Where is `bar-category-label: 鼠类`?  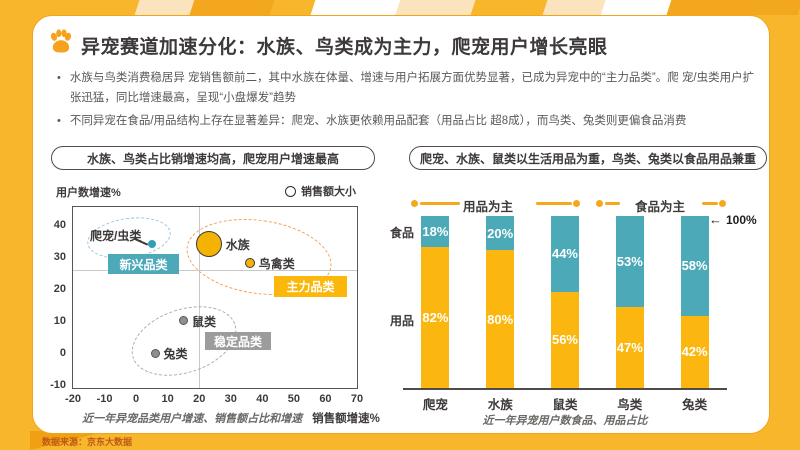
bar-category-label: 鼠类 is located at coordinates (565, 405).